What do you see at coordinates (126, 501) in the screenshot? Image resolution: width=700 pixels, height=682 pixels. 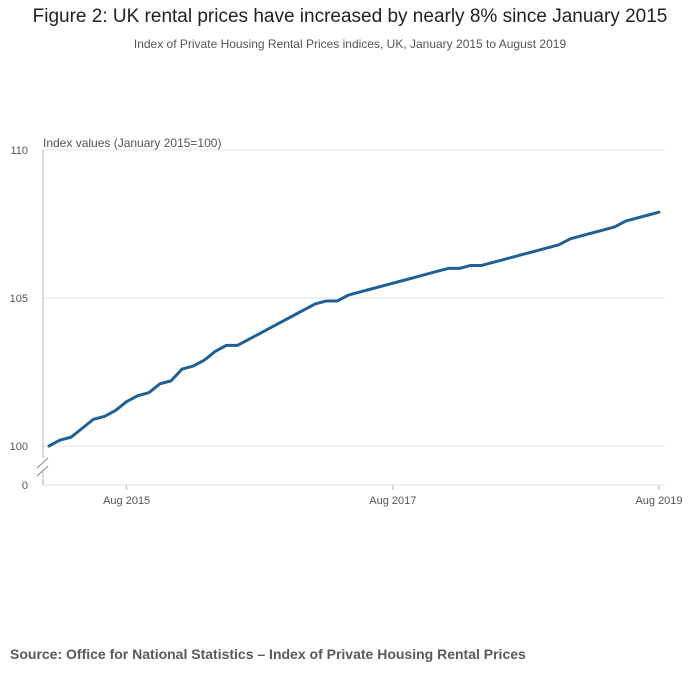 I see `x-tick-label: Aug 2015` at bounding box center [126, 501].